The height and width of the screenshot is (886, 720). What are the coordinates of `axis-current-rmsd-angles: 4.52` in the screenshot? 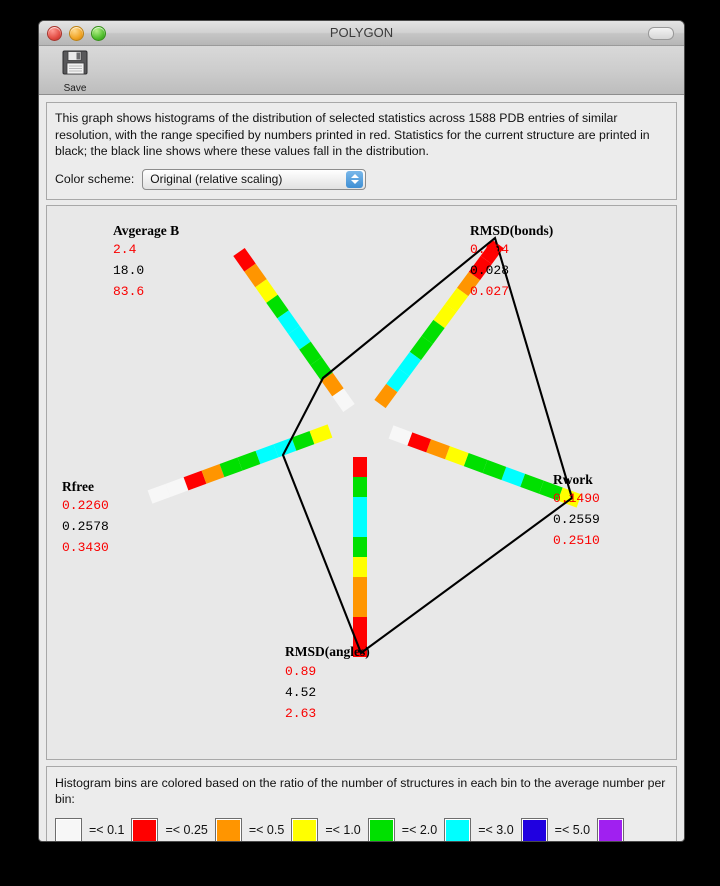 It's located at (301, 692).